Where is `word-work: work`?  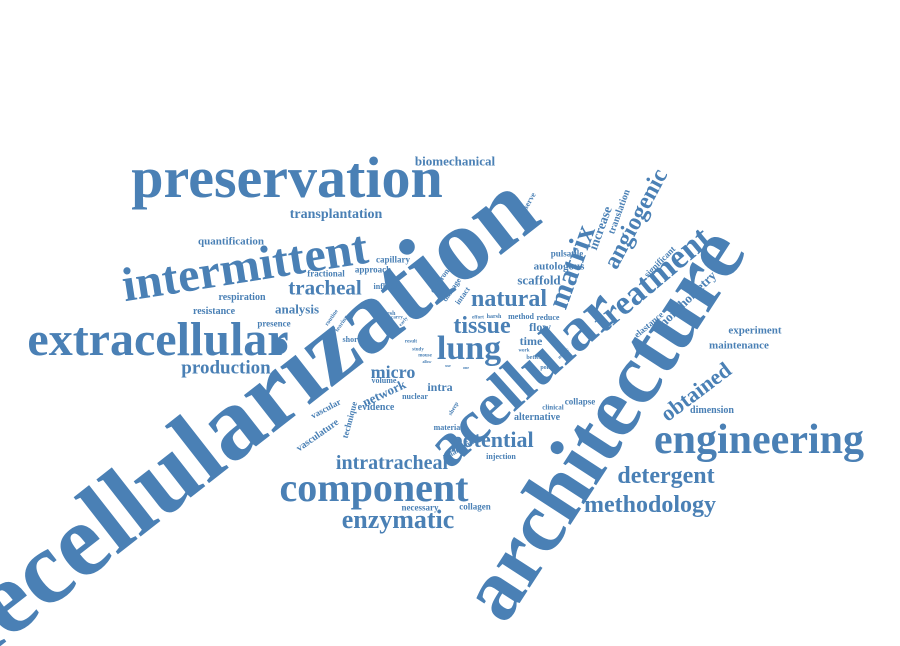 word-work: work is located at coordinates (524, 351).